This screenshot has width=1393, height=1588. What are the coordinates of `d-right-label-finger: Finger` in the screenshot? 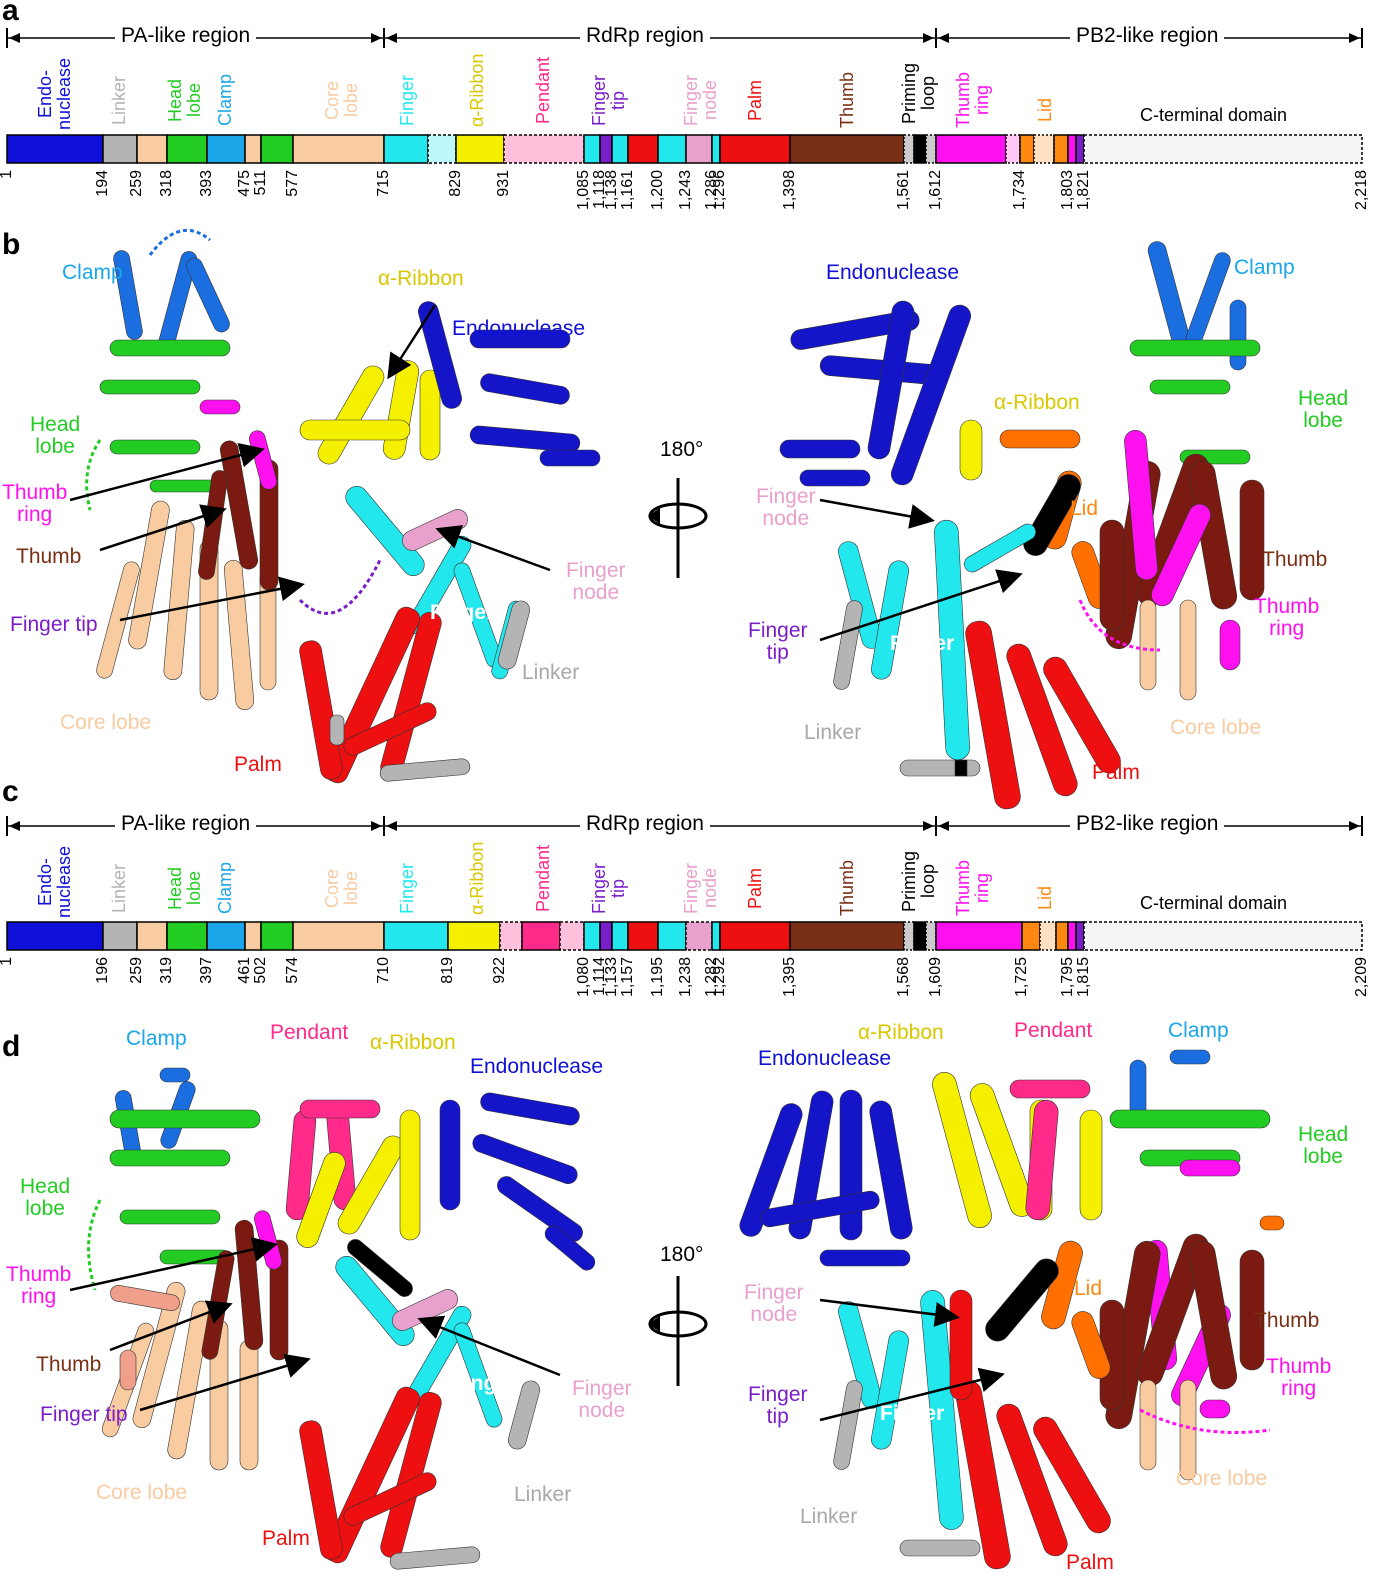 It's located at (912, 1413).